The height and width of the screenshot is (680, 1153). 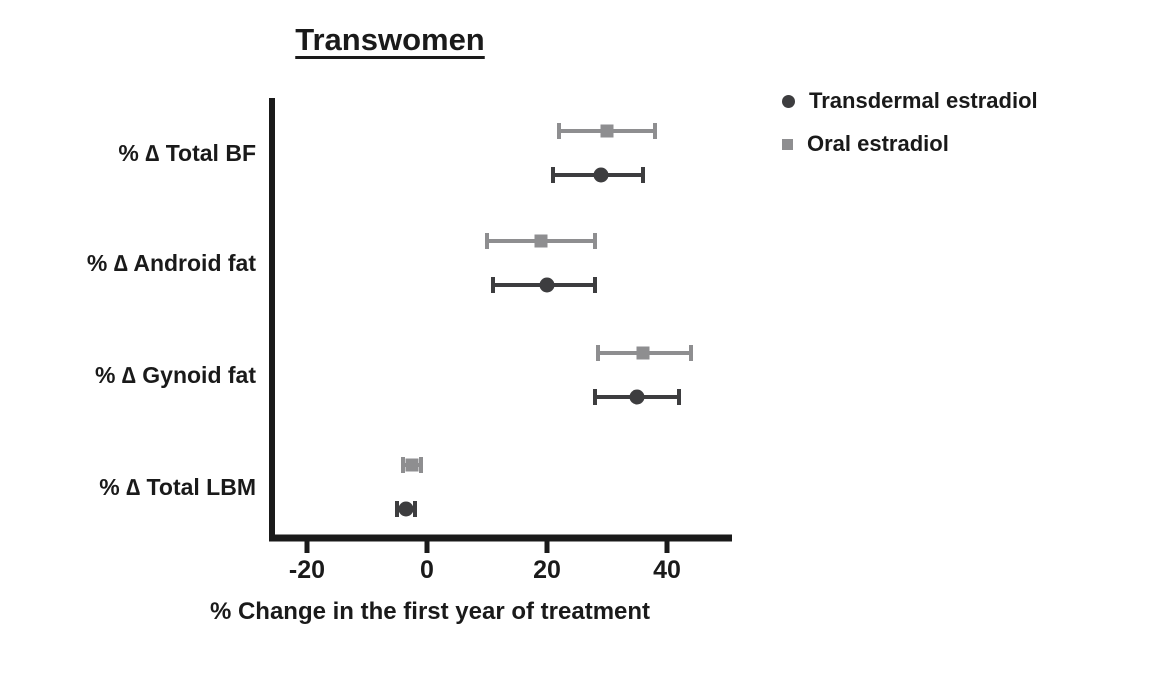 I want to click on square-marker-icon, so click(x=787, y=144).